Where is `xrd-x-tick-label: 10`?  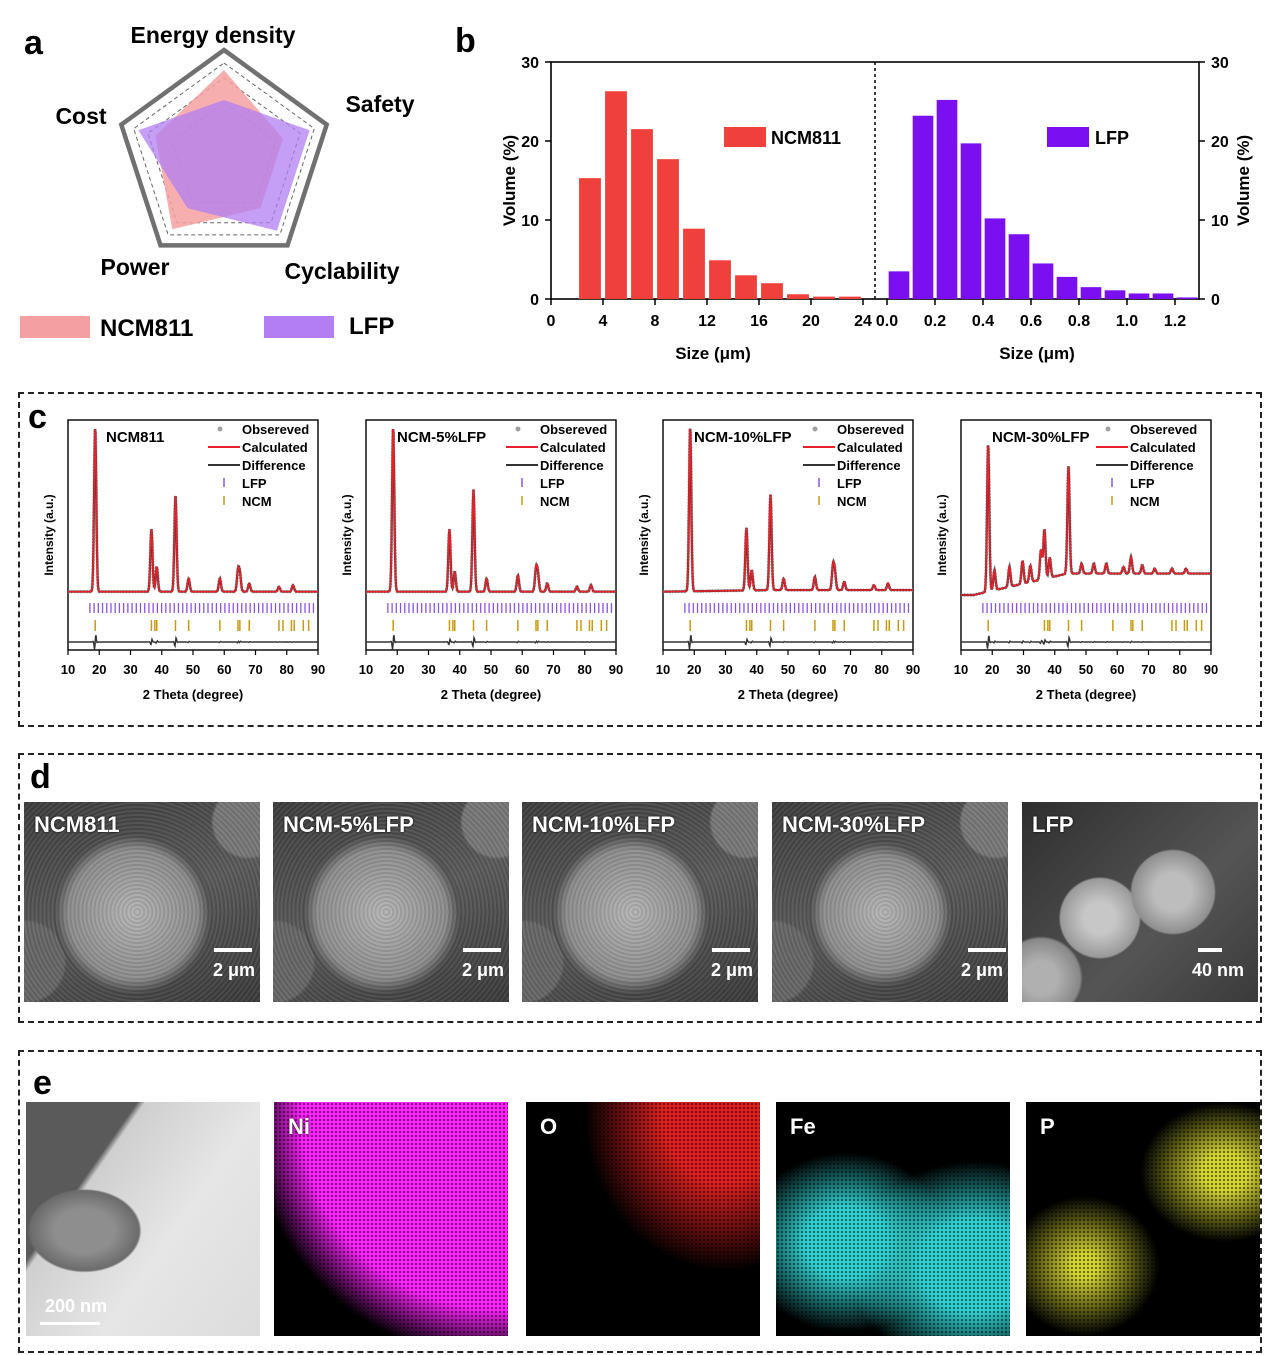 xrd-x-tick-label: 10 is located at coordinates (68, 669).